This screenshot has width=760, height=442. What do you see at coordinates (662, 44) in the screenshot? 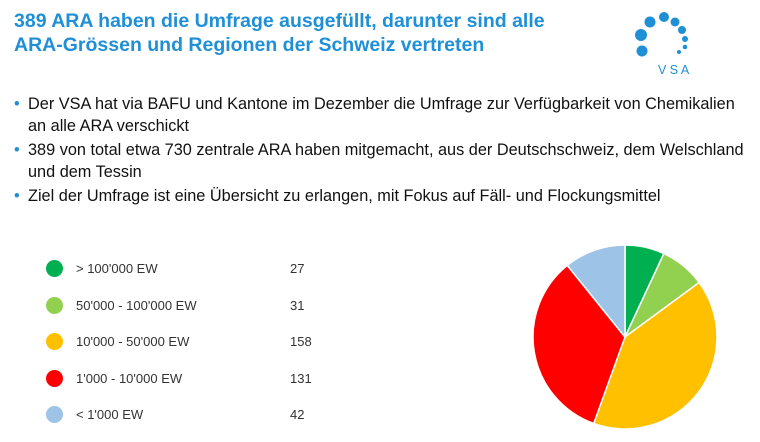
I see `vsa-logo: V S A` at bounding box center [662, 44].